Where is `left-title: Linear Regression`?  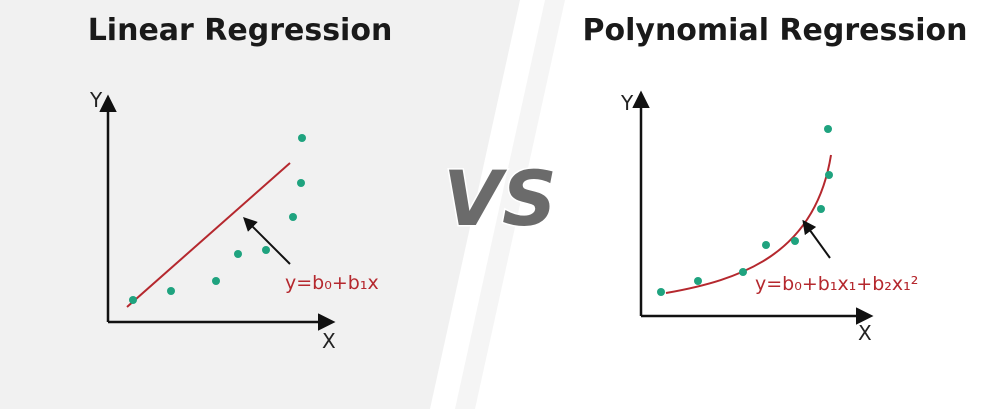 left-title: Linear Regression is located at coordinates (240, 30).